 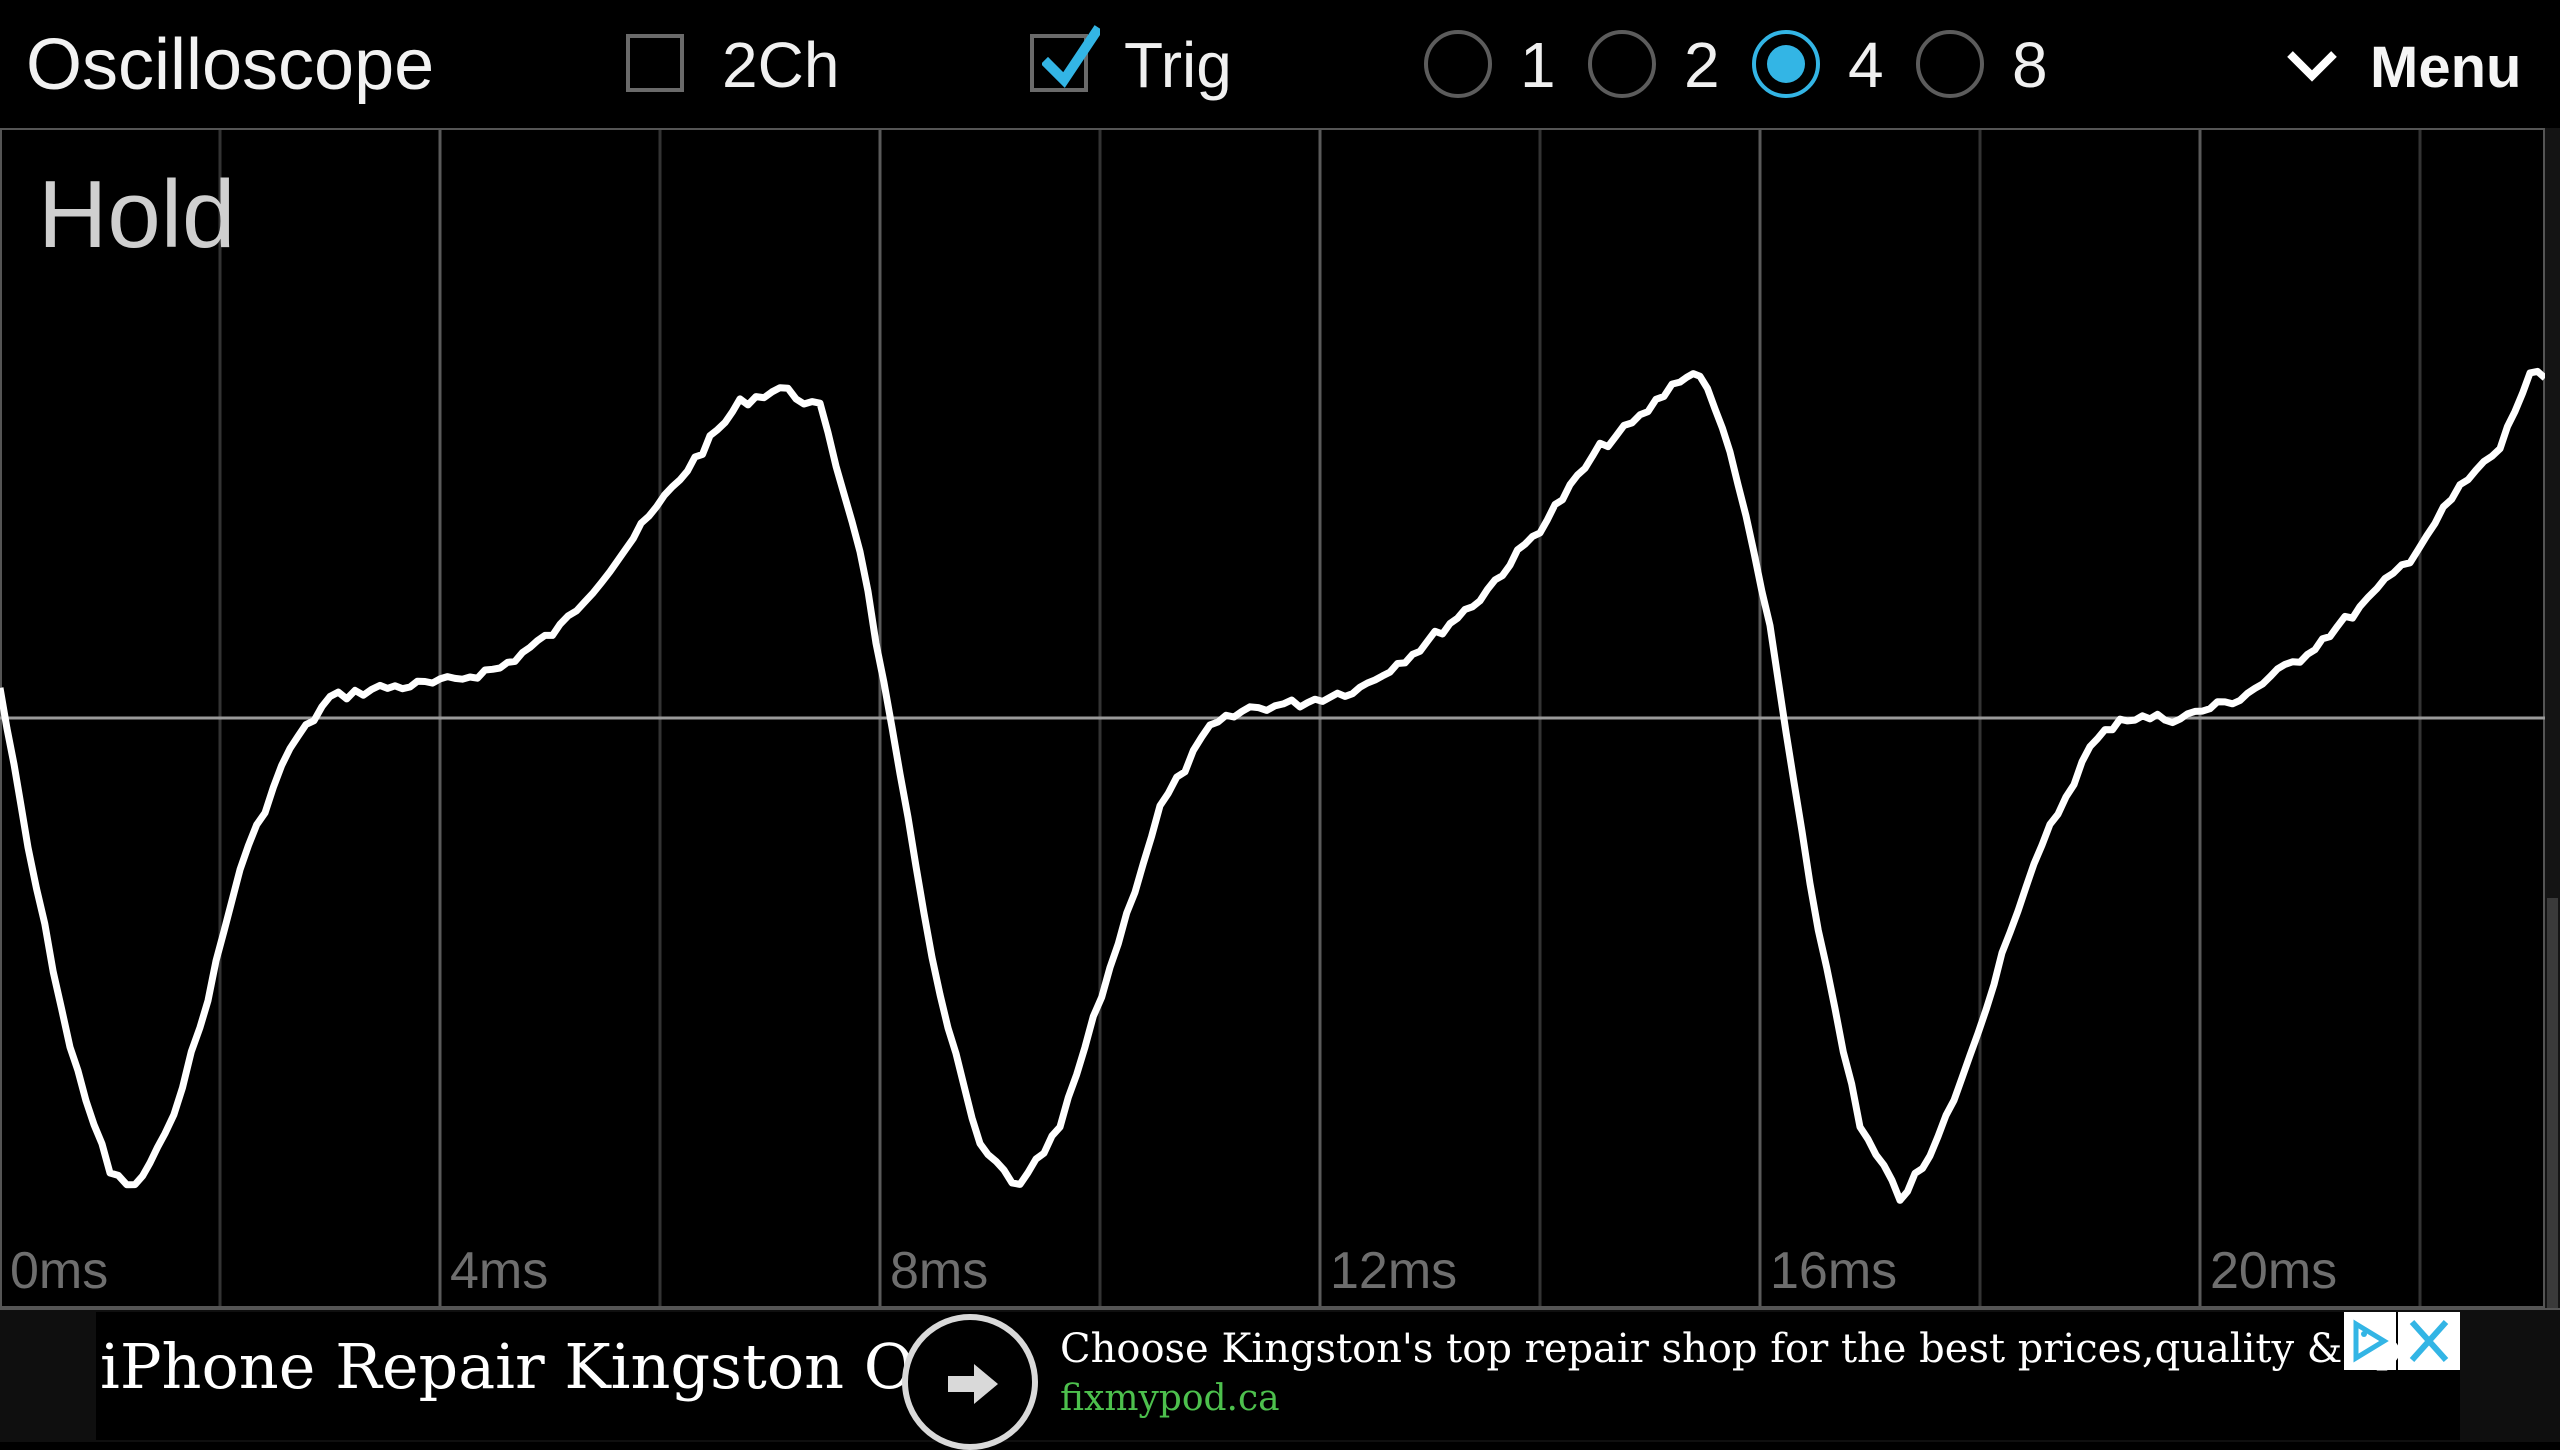 I want to click on ad-title: iPhone Repair Kingston ON, so click(x=534, y=1366).